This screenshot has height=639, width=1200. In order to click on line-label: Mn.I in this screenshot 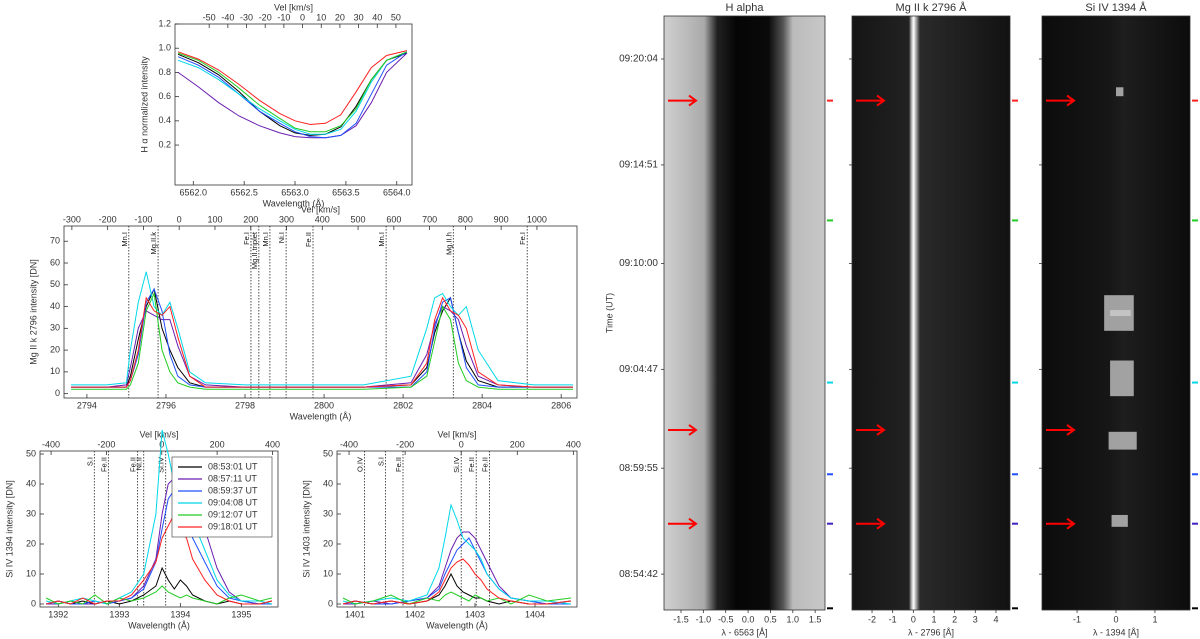, I will do `click(265, 239)`.